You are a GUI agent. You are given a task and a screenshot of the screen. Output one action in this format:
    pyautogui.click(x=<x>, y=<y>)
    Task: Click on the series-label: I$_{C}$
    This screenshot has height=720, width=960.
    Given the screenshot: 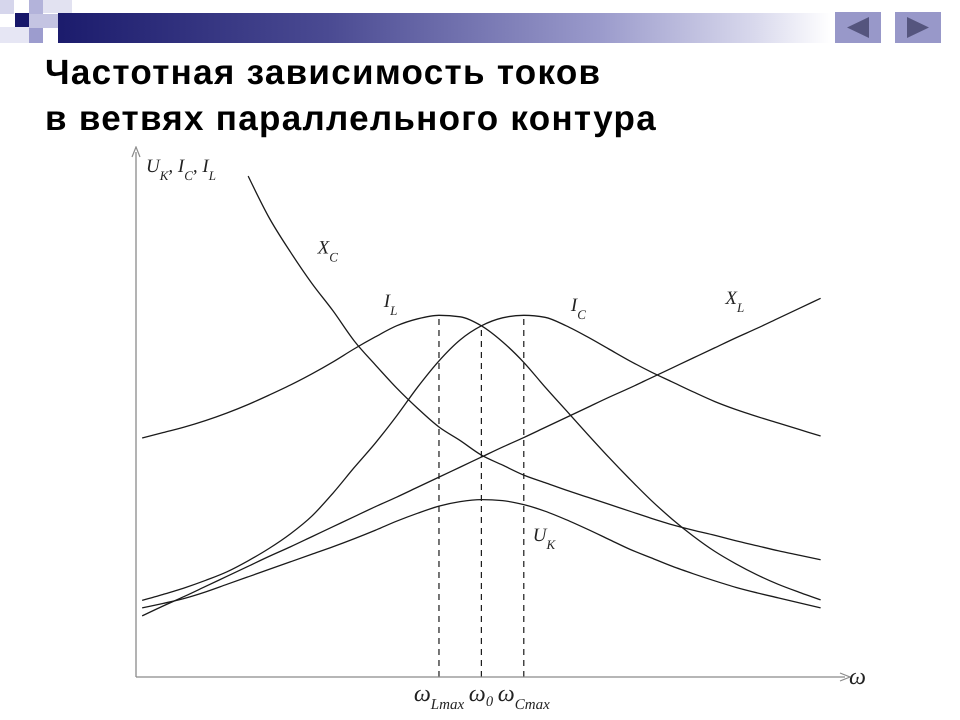 What is the action you would take?
    pyautogui.click(x=578, y=308)
    